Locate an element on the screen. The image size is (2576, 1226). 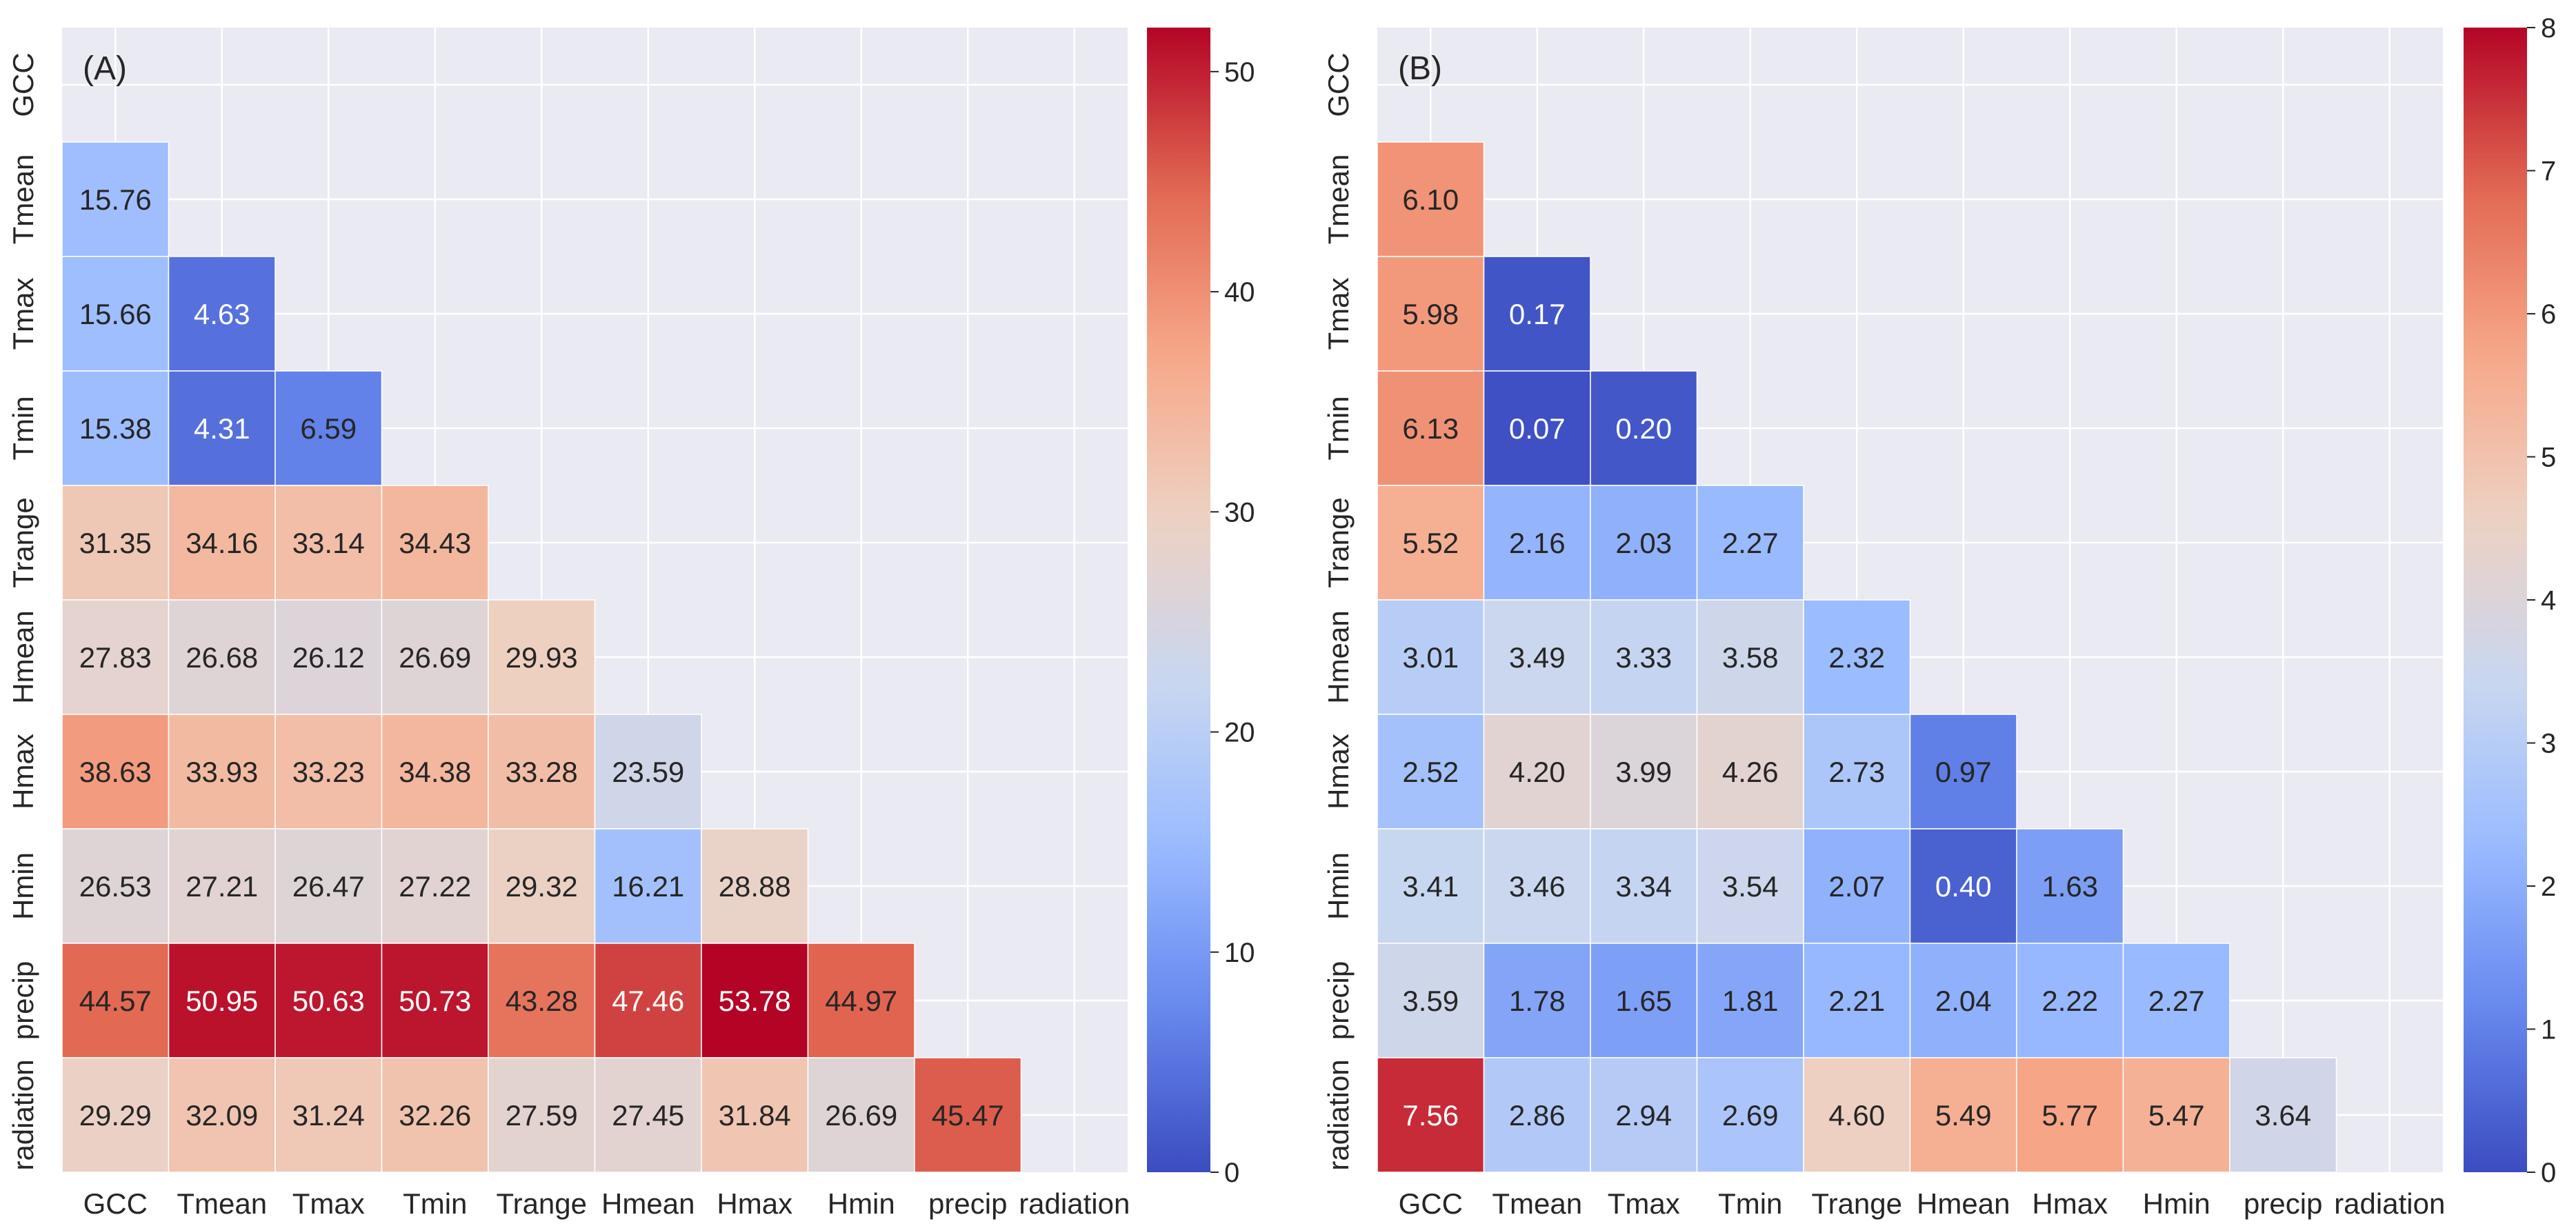
cell-value-label: 28.88 is located at coordinates (755, 886).